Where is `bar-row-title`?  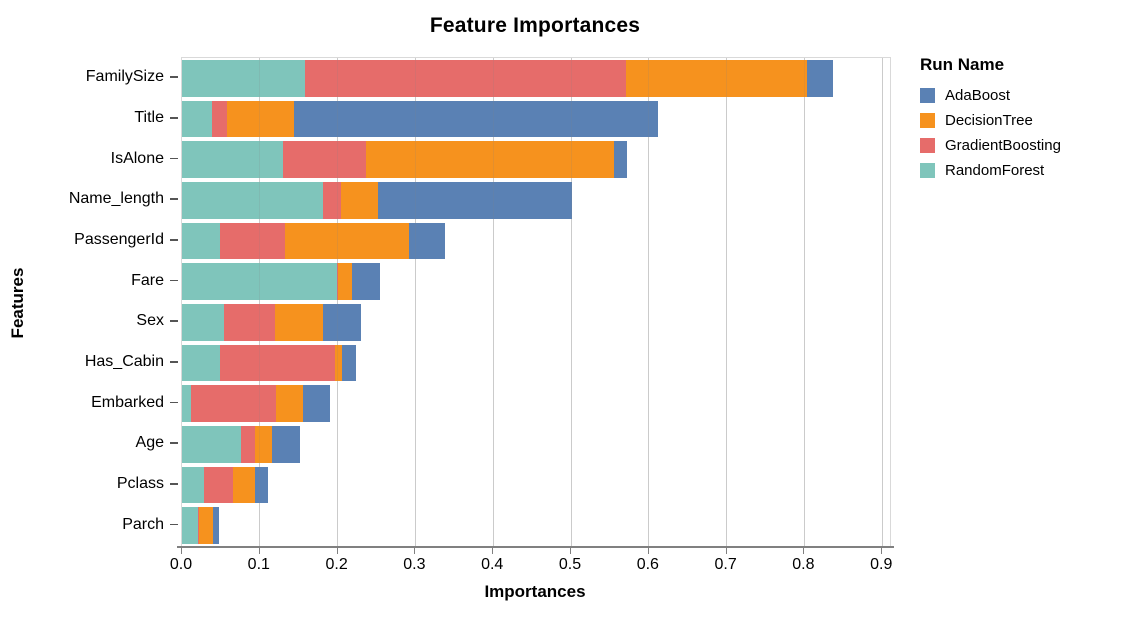
bar-row-title is located at coordinates (536, 119).